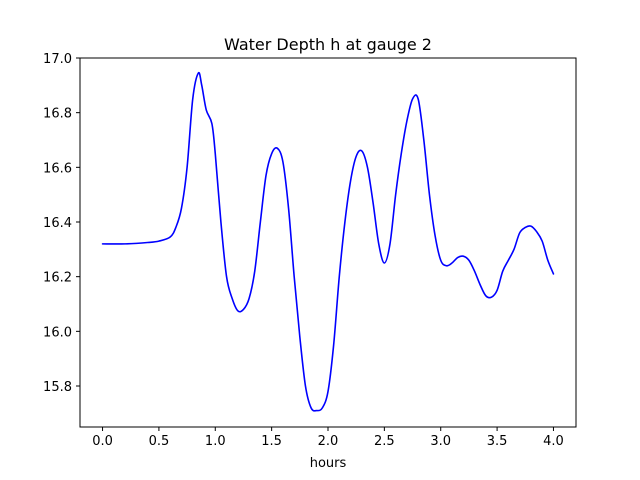  Describe the element at coordinates (384, 441) in the screenshot. I see `x-tick-label: 2.5` at that location.